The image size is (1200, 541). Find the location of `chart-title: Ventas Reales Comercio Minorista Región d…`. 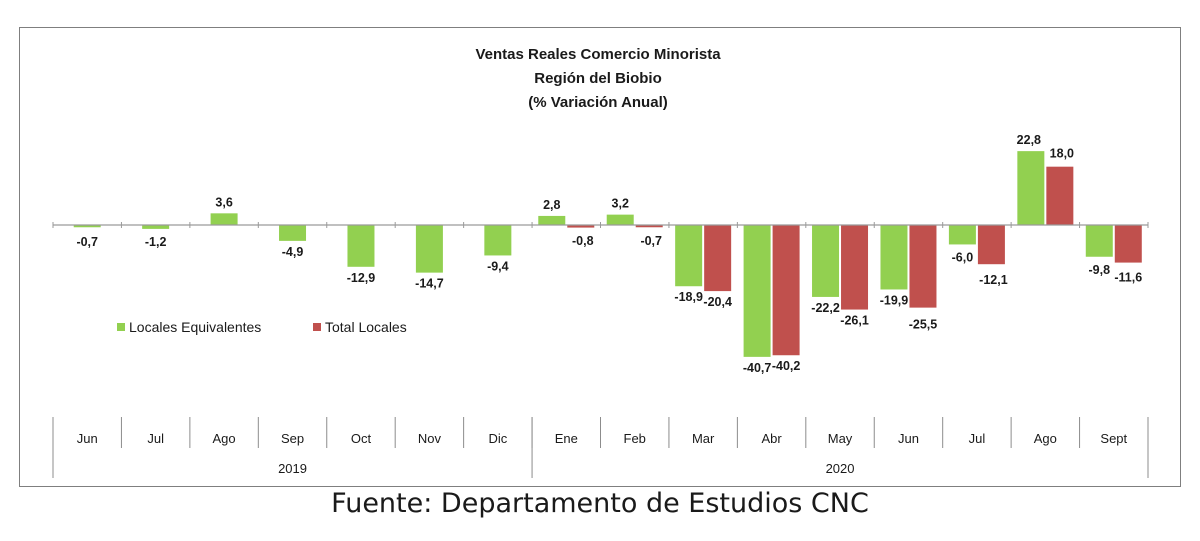

chart-title: Ventas Reales Comercio Minorista Región d… is located at coordinates (598, 78).